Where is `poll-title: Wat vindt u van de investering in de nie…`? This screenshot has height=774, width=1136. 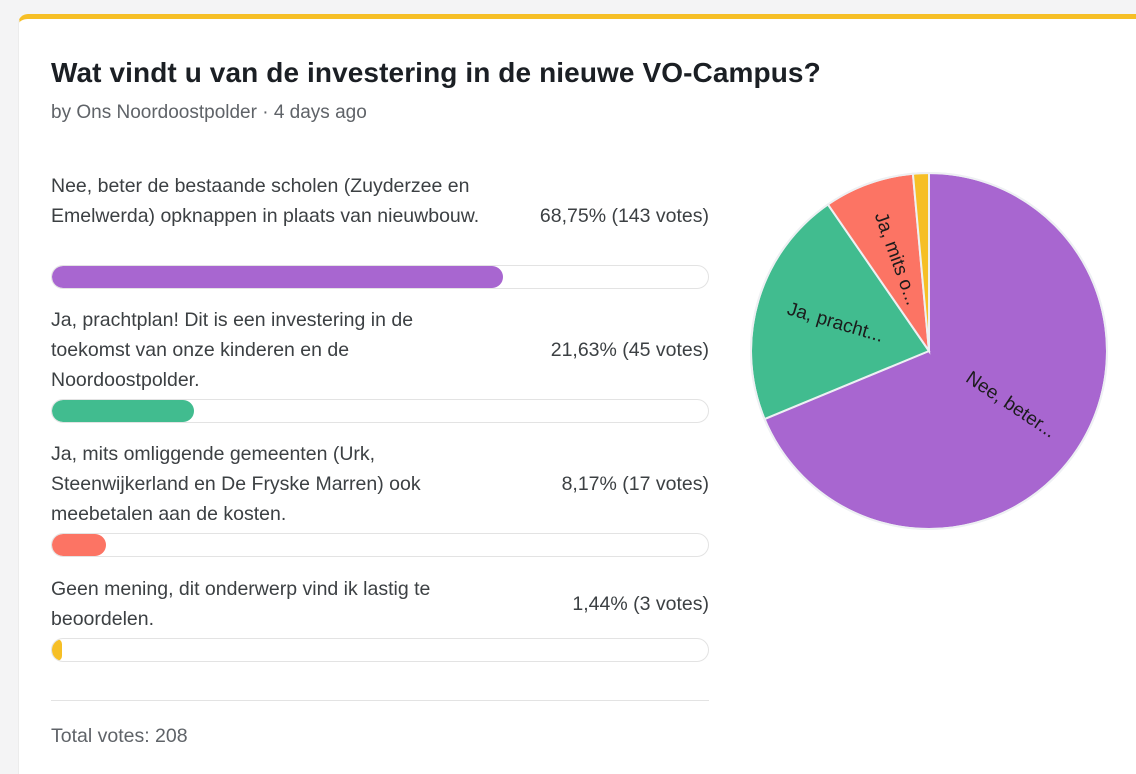 poll-title: Wat vindt u van de investering in de nie… is located at coordinates (436, 72).